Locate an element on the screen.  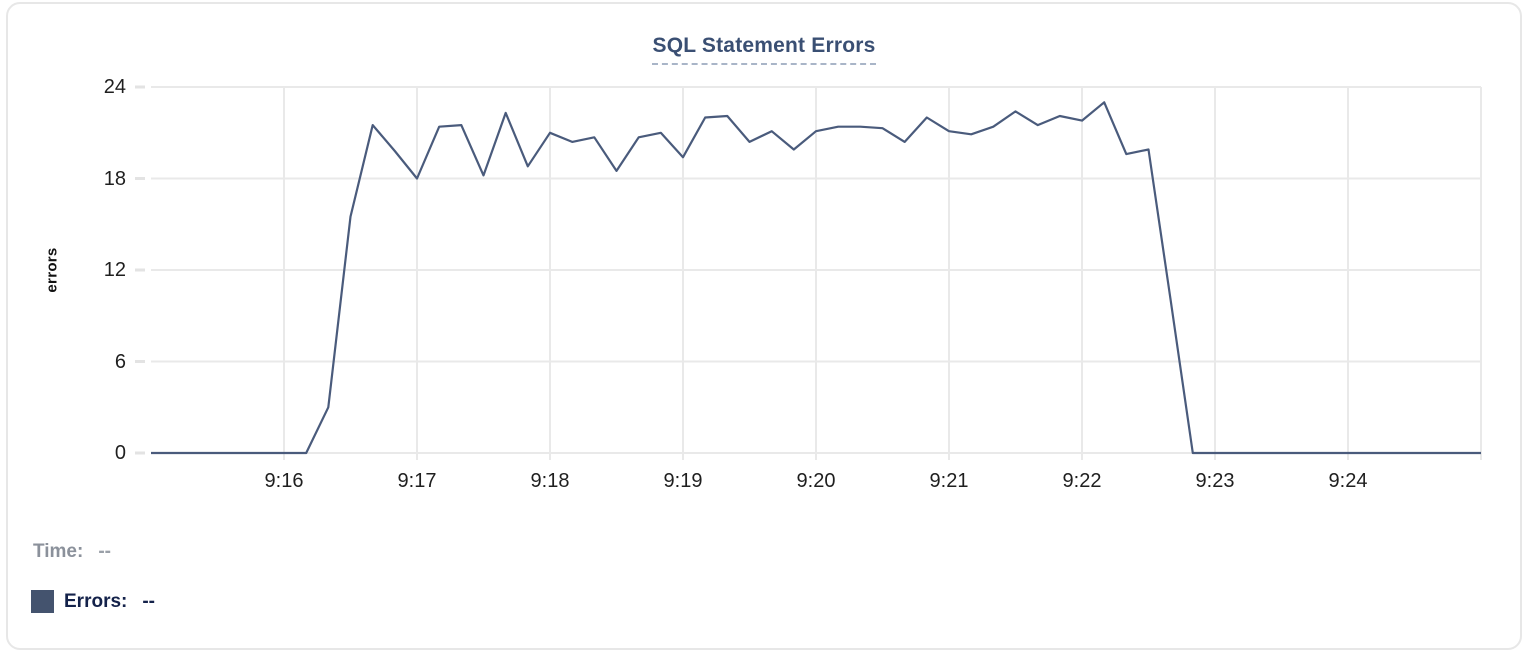
y-tick-label: 12 is located at coordinates (114, 270).